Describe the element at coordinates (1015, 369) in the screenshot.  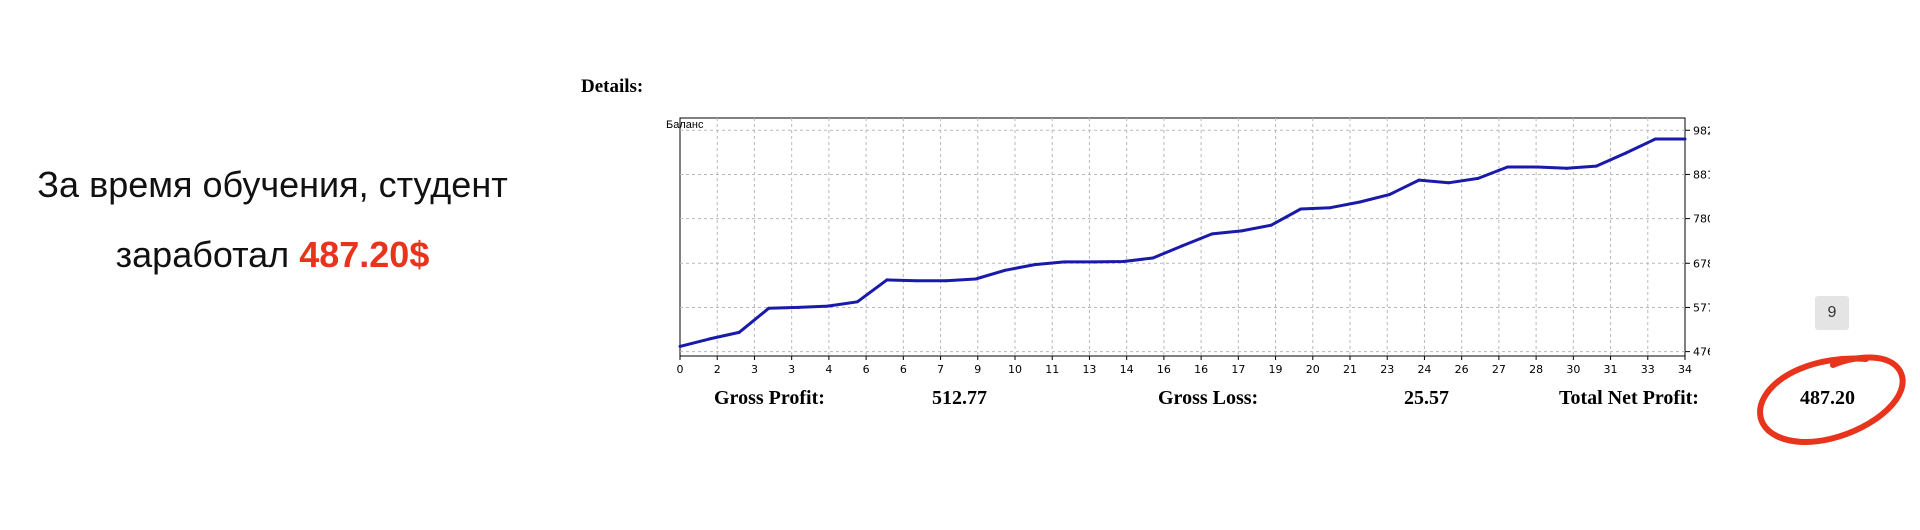
I see `x-tick-label: 10` at that location.